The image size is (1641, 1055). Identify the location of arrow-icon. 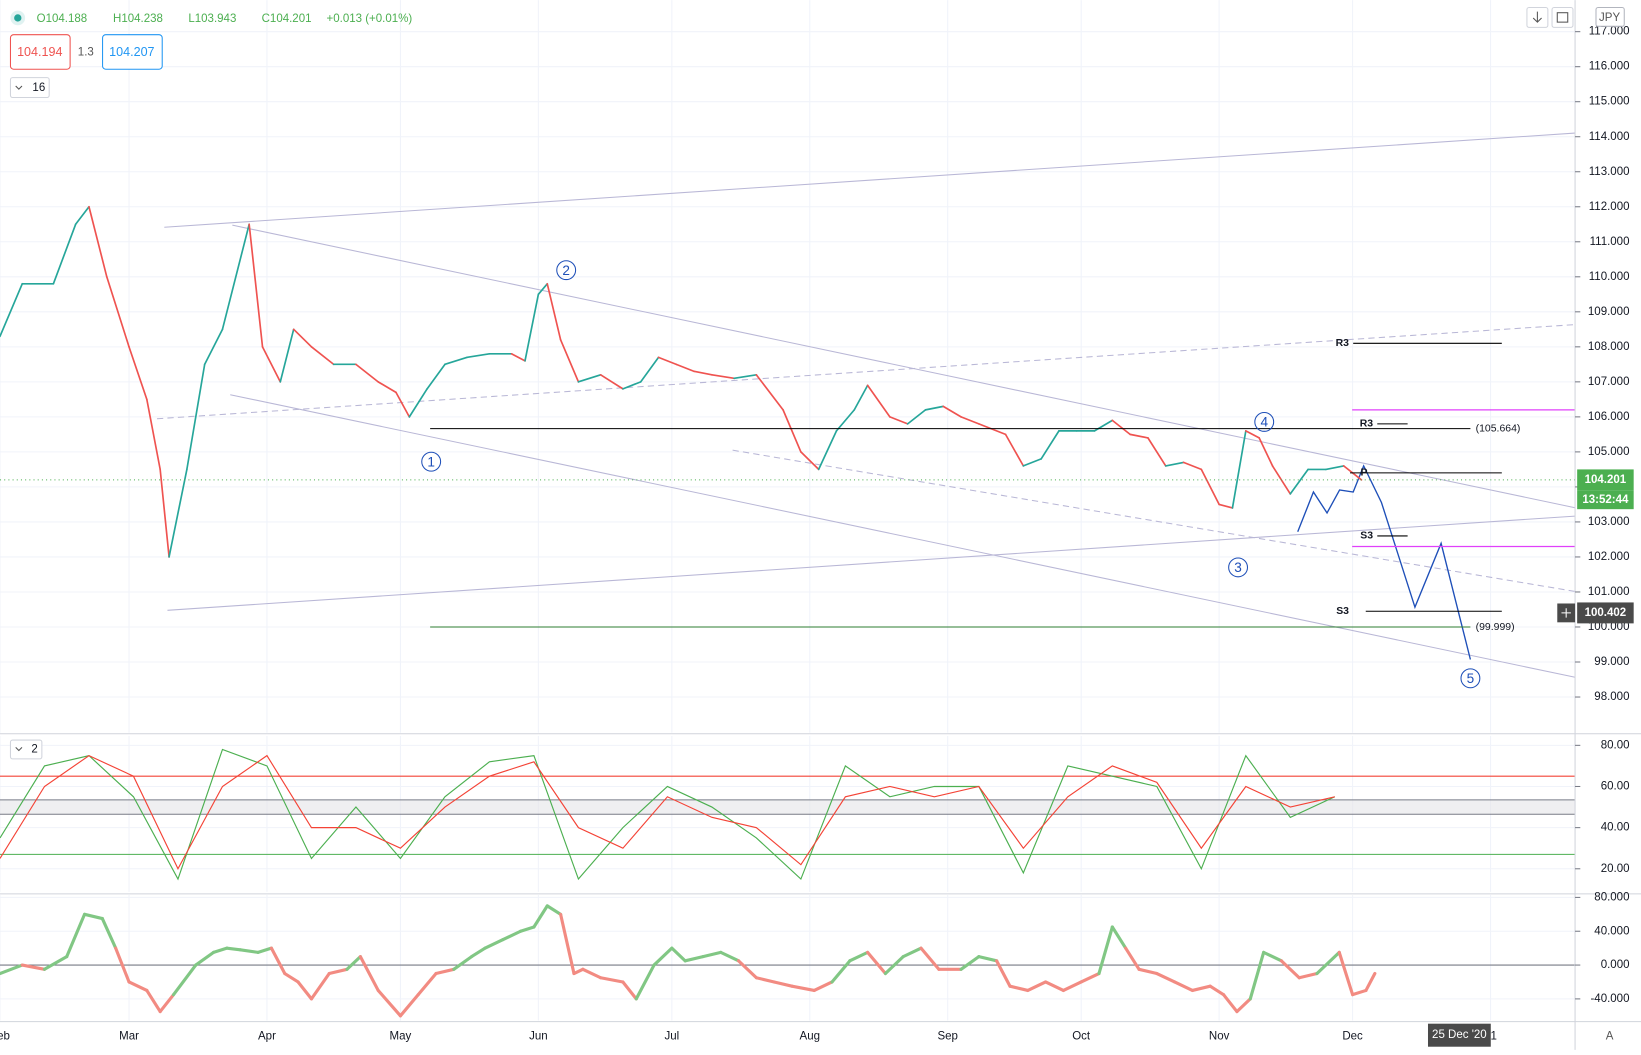
(1537, 17).